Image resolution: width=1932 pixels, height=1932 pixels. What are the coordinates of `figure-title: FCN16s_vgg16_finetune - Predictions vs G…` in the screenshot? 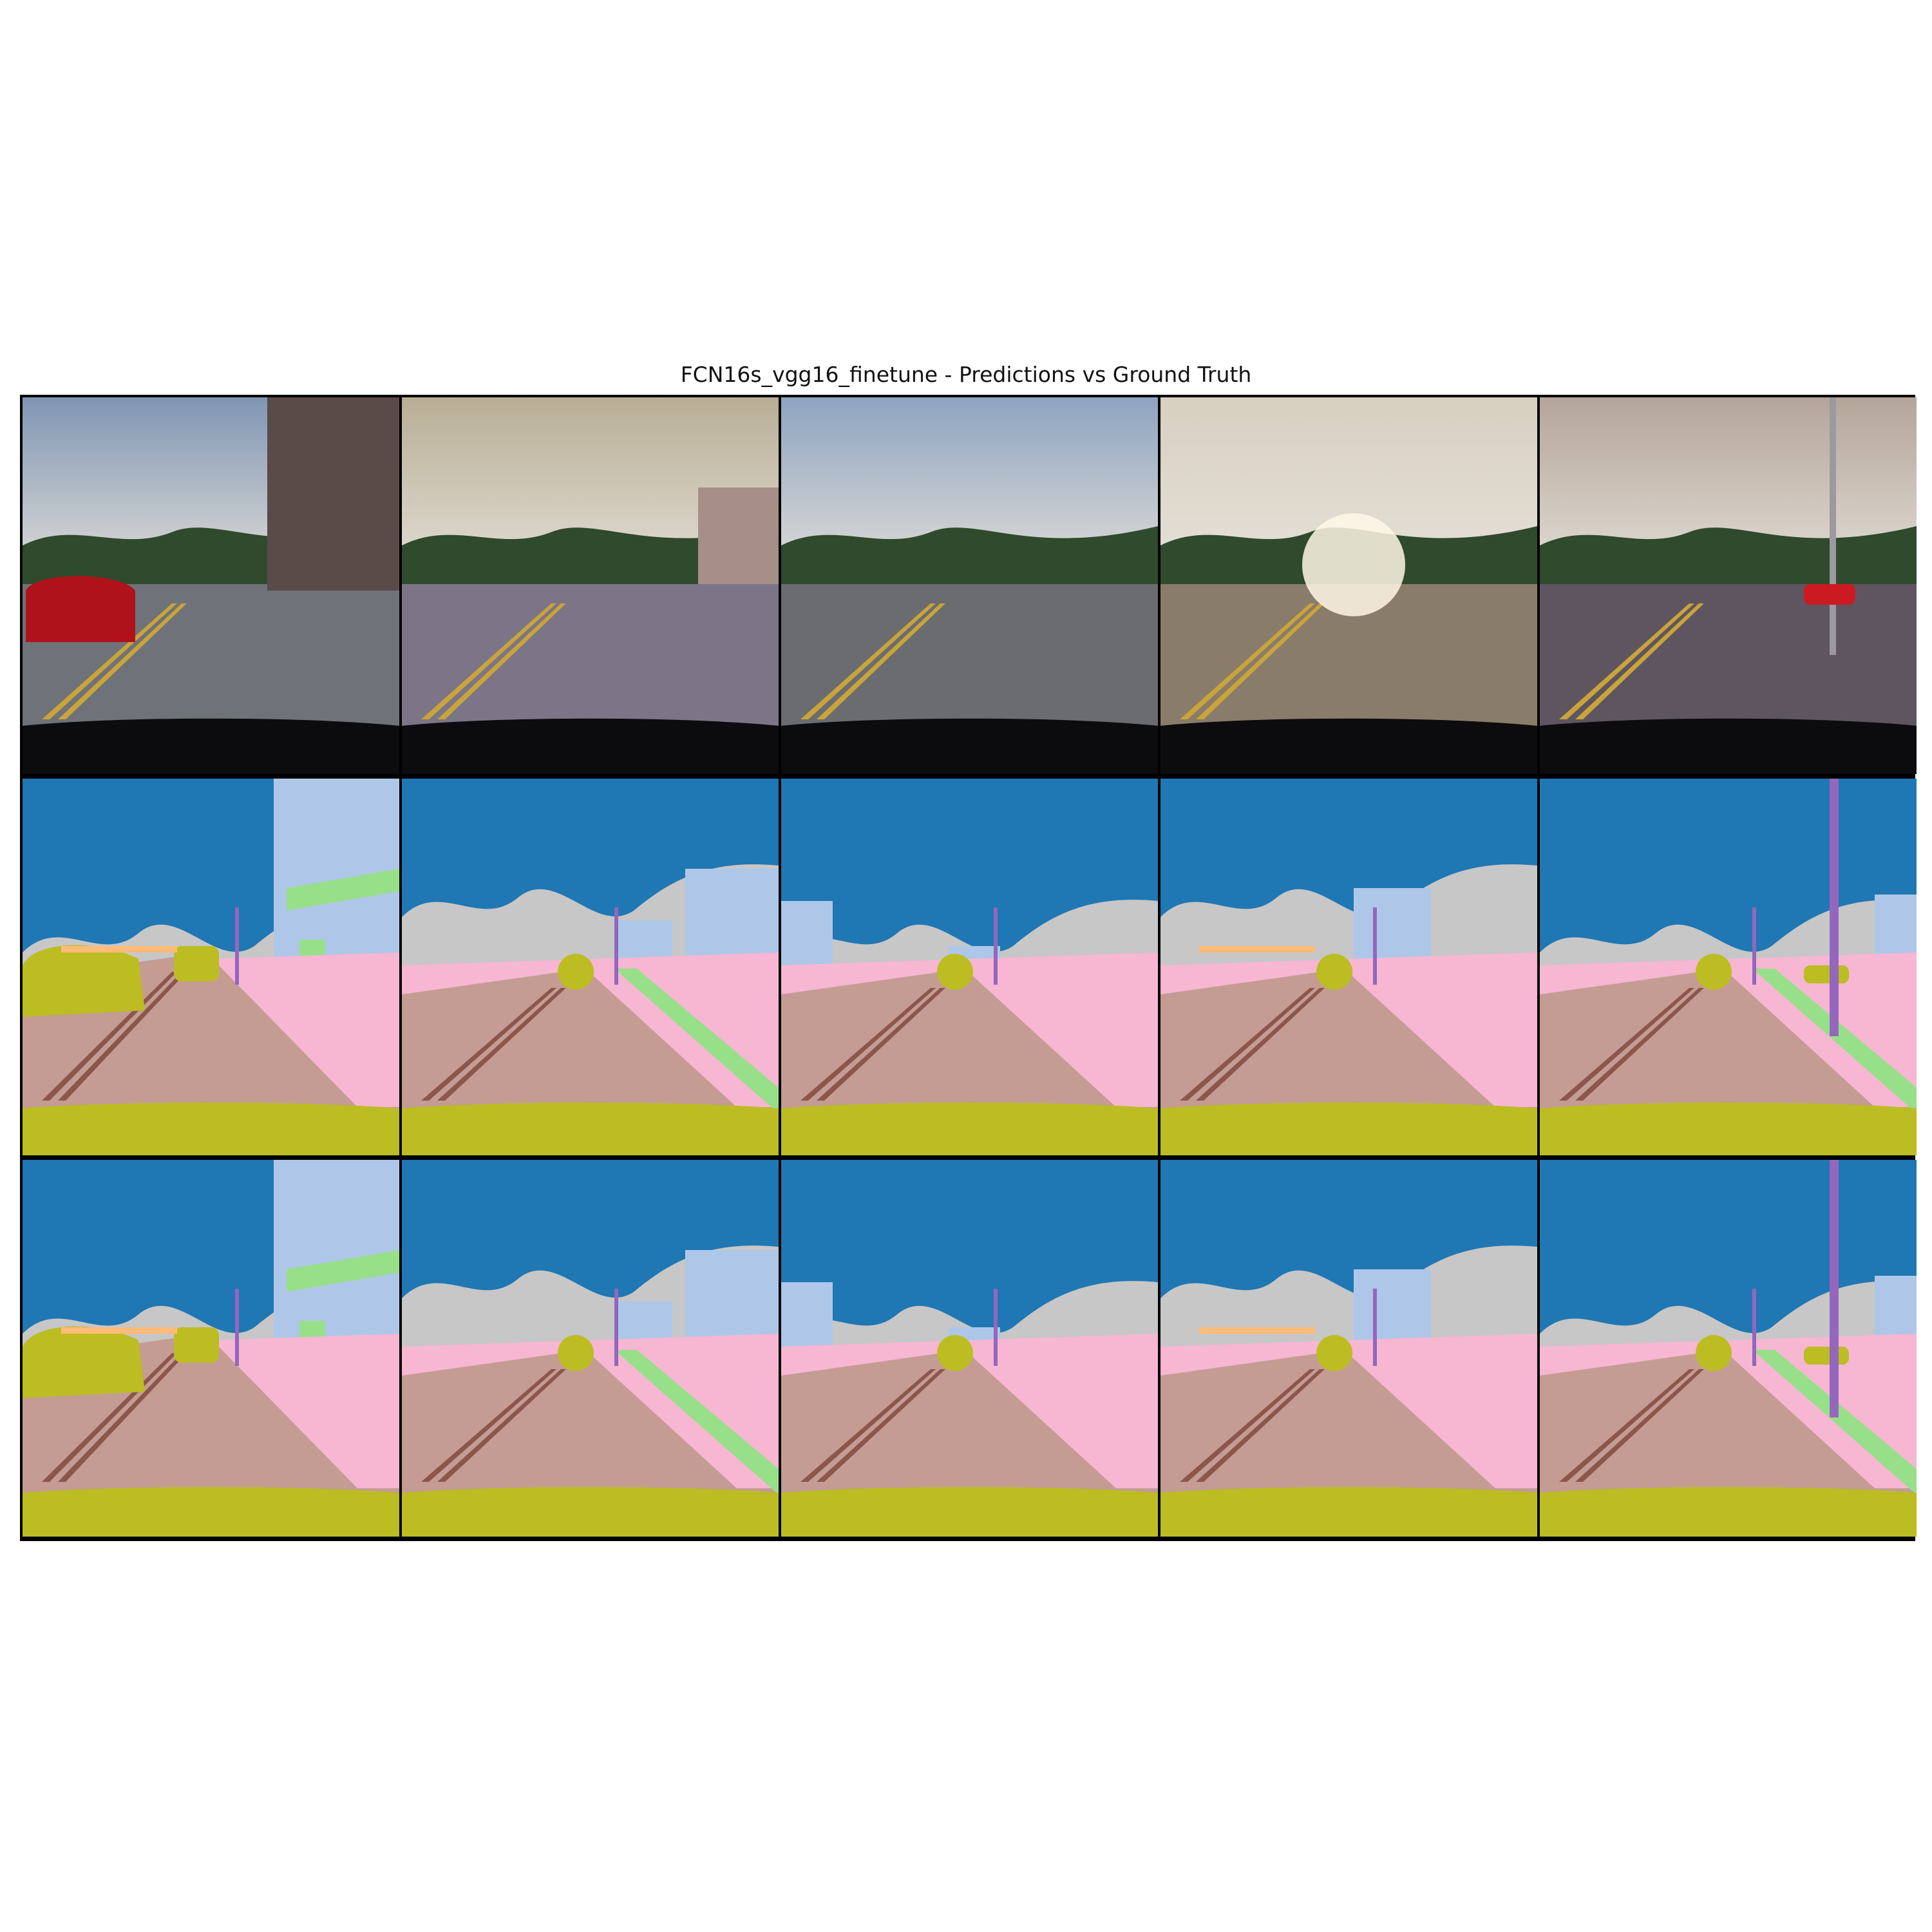 It's located at (966, 374).